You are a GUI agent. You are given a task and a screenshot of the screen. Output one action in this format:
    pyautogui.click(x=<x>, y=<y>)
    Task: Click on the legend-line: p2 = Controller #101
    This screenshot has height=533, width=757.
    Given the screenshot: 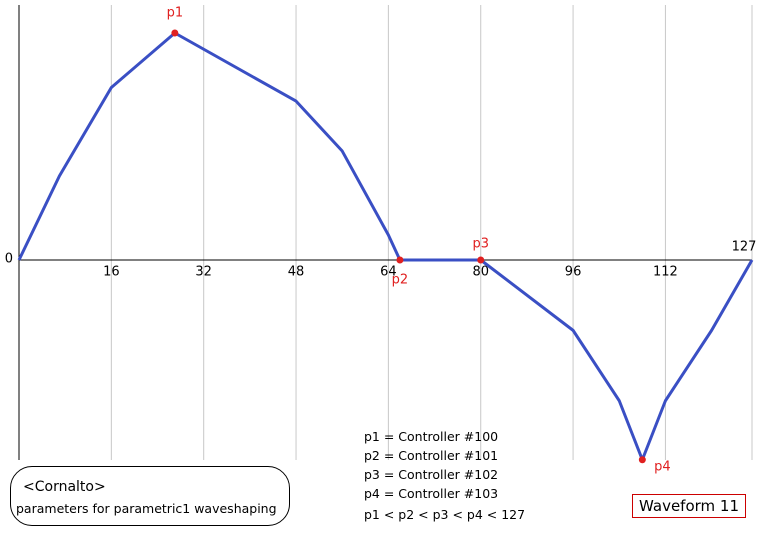 What is the action you would take?
    pyautogui.click(x=431, y=455)
    